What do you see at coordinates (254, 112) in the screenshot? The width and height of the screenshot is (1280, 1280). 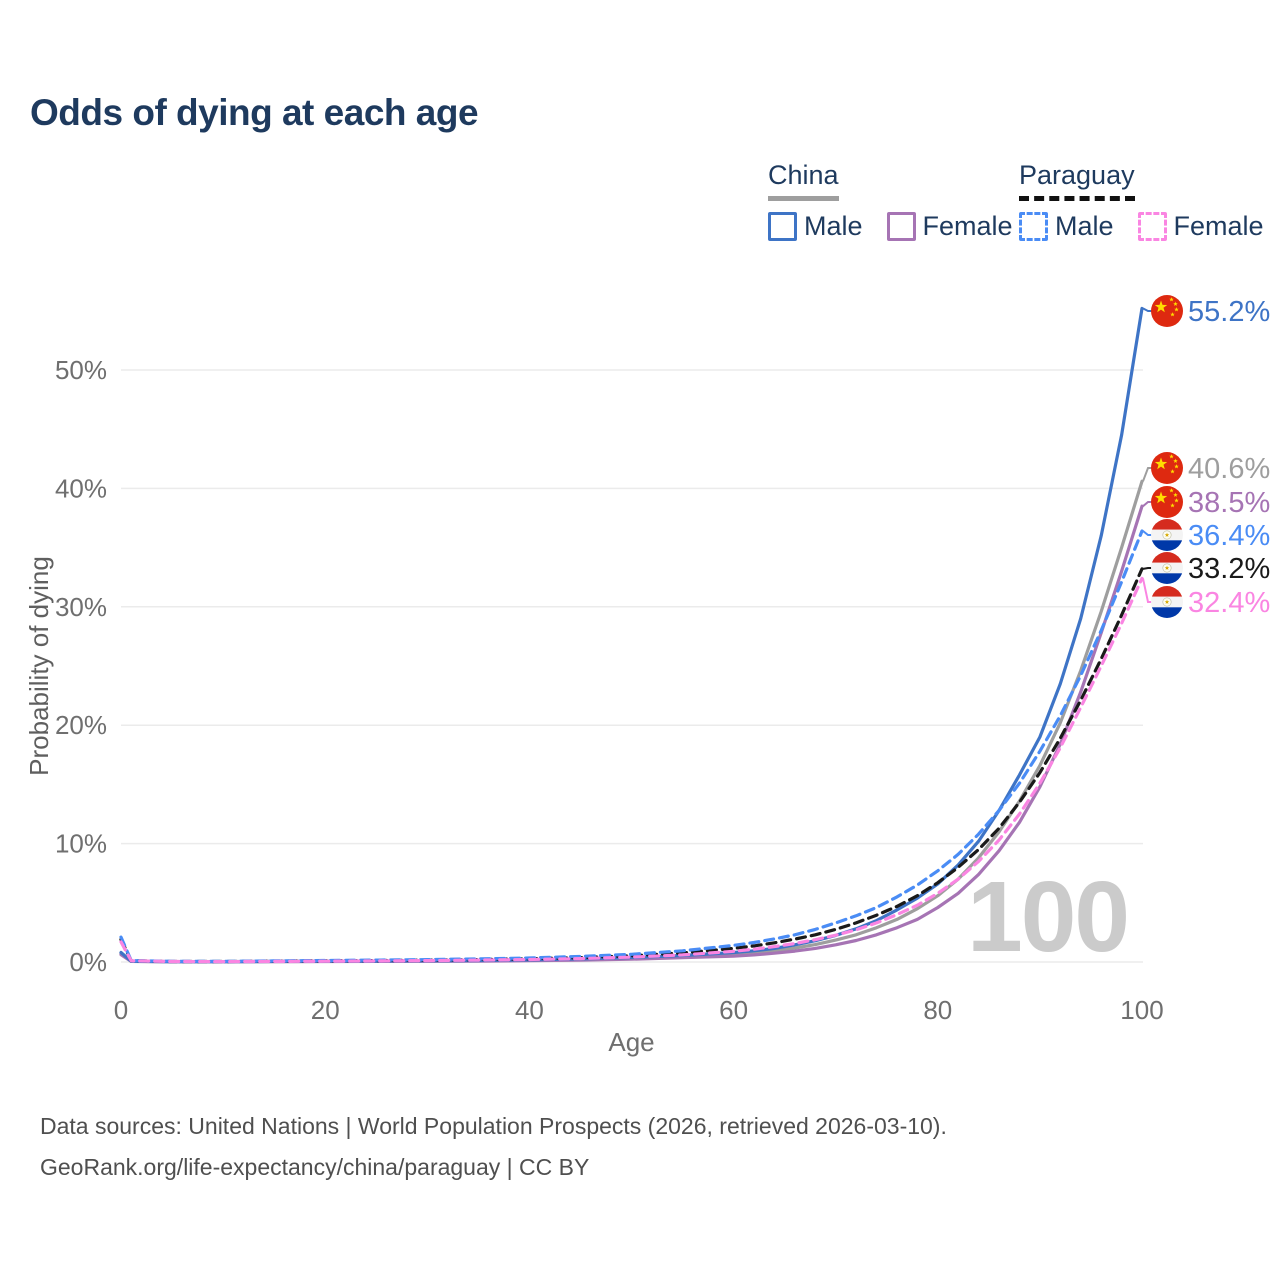 I see `page-title: Odds of dying at each age` at bounding box center [254, 112].